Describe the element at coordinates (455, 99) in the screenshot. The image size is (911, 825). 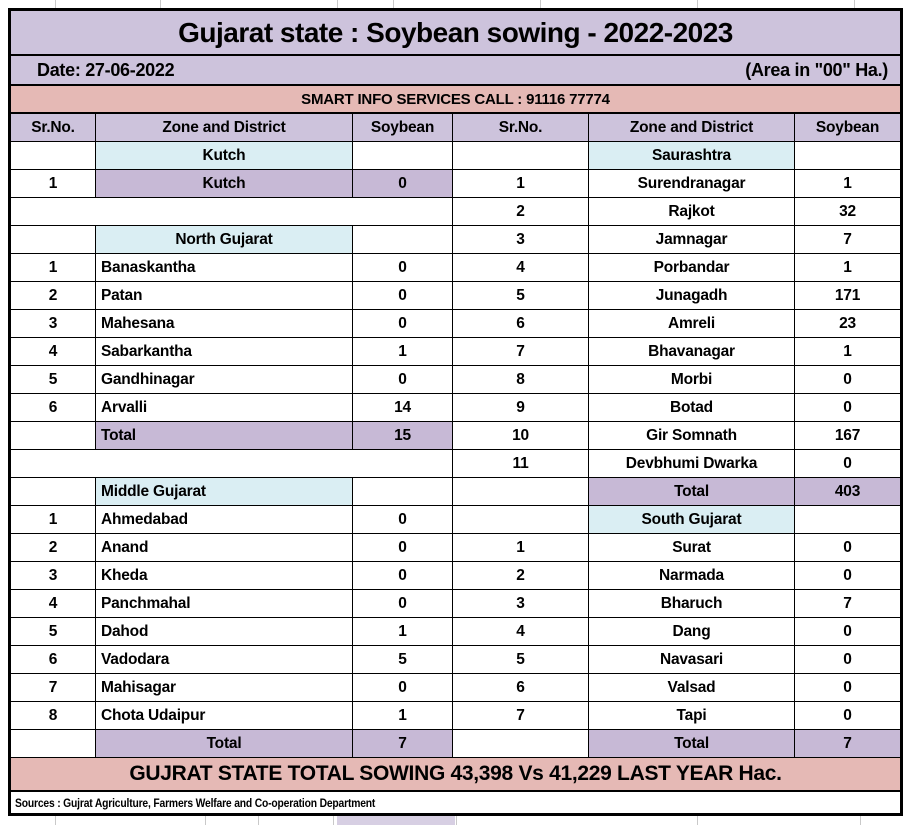
I see `info-banner-text: SMART INFO SERVICES CALL : 91116 77774` at that location.